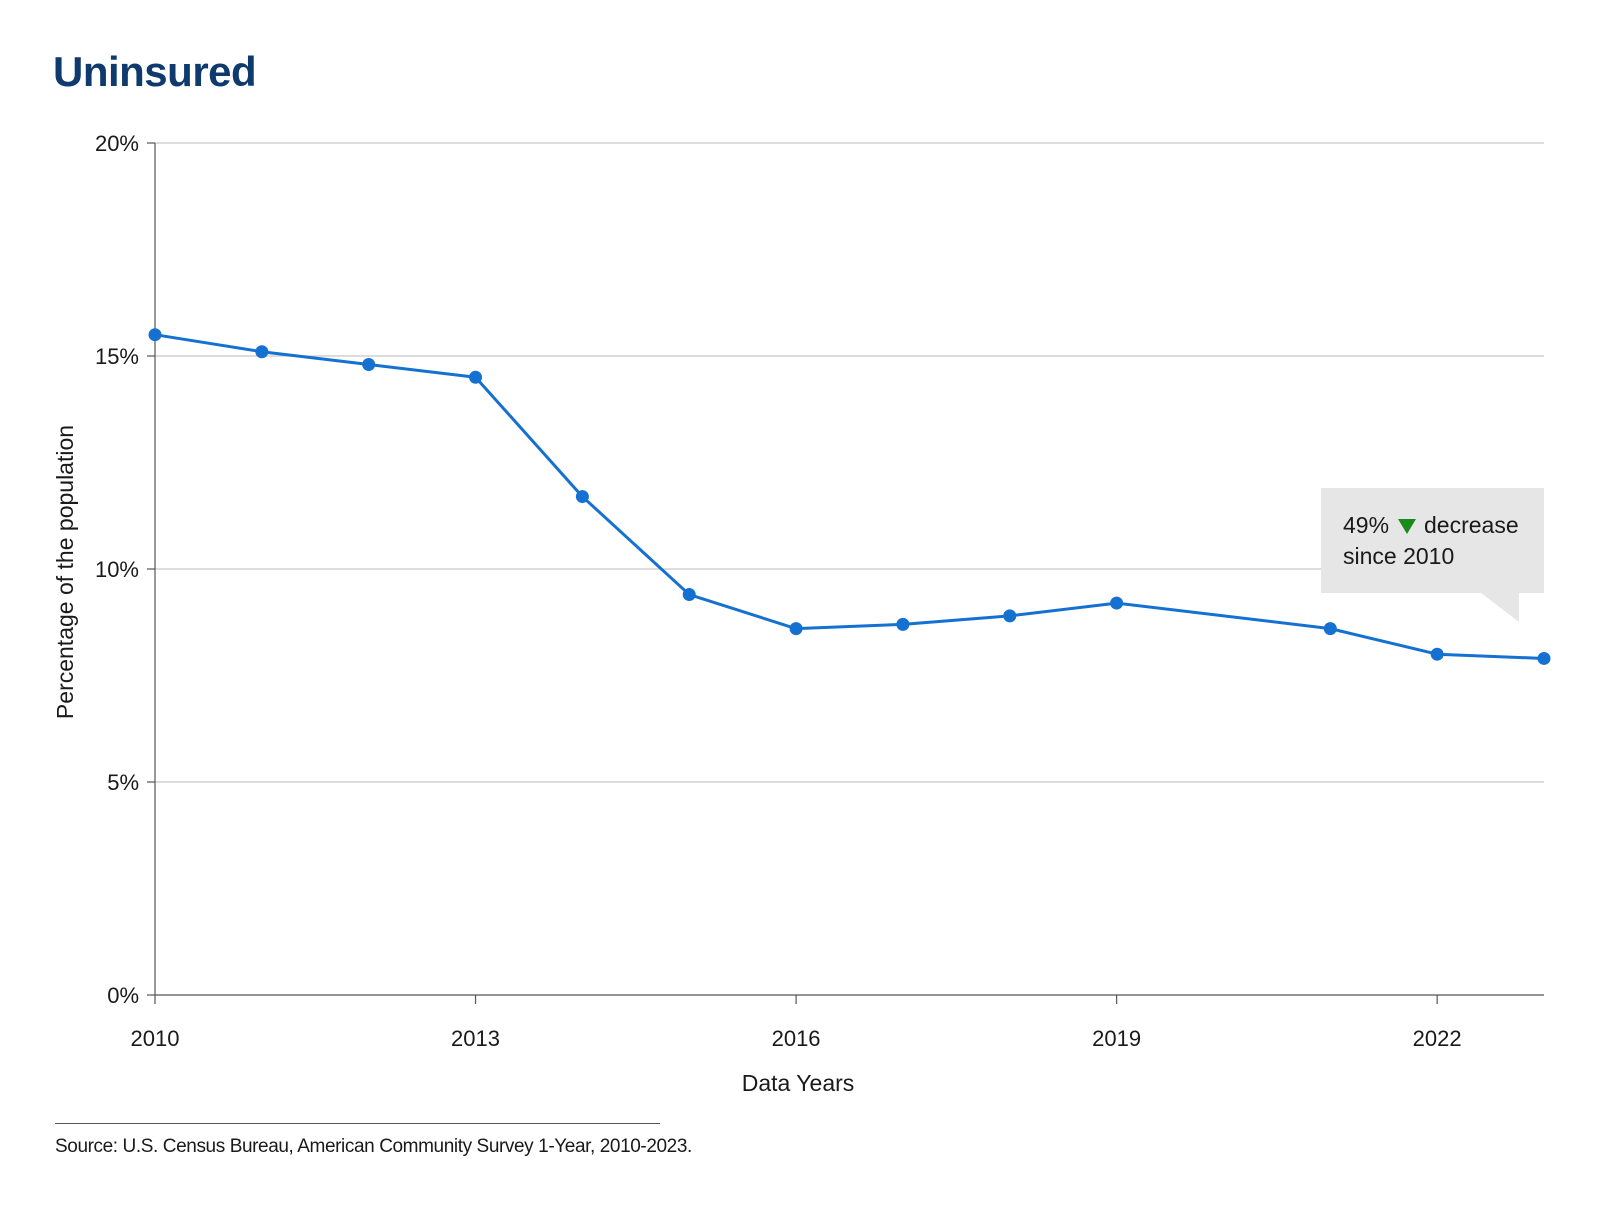  What do you see at coordinates (155, 1038) in the screenshot?
I see `x-tick-label: 2010` at bounding box center [155, 1038].